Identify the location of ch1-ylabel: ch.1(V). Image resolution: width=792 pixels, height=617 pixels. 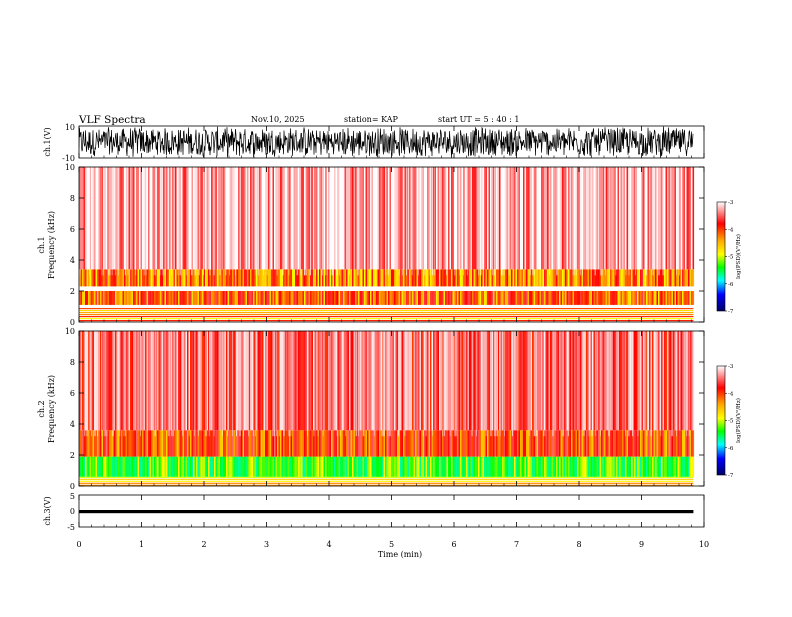
(47, 141).